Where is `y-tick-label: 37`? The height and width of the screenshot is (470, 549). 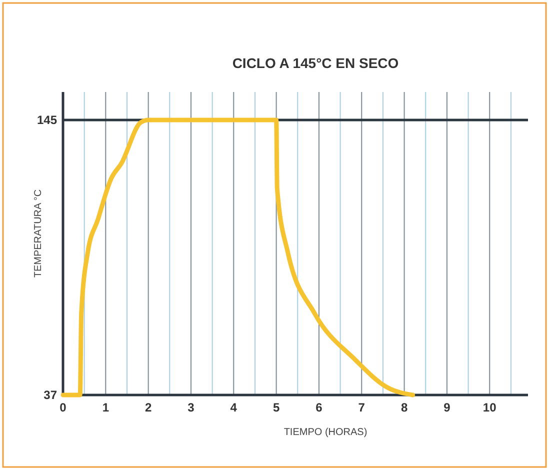
y-tick-label: 37 is located at coordinates (51, 395).